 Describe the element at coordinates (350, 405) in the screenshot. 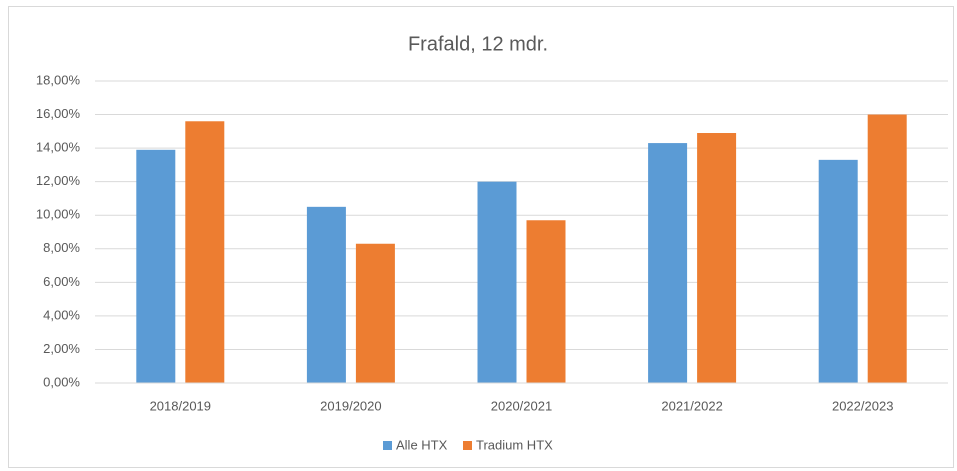

I see `x-tick-label: 2019/2020` at that location.